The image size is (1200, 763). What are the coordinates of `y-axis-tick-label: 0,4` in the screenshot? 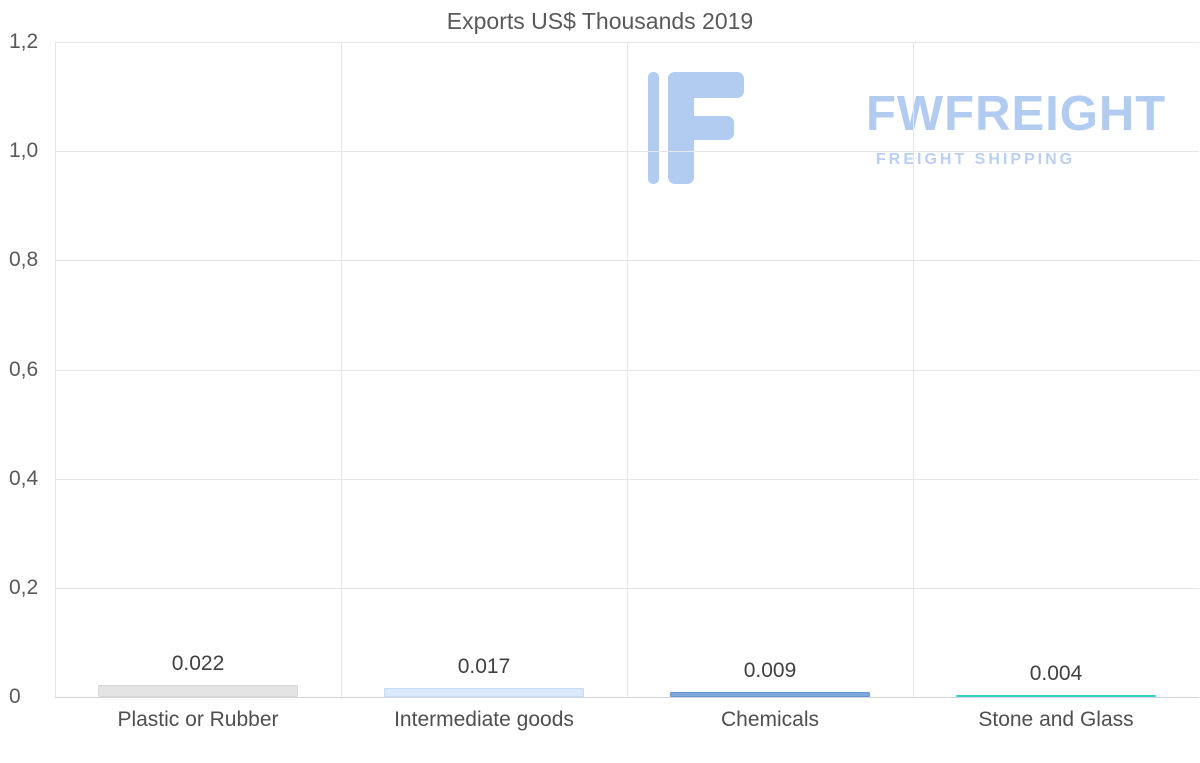 It's located at (24, 478).